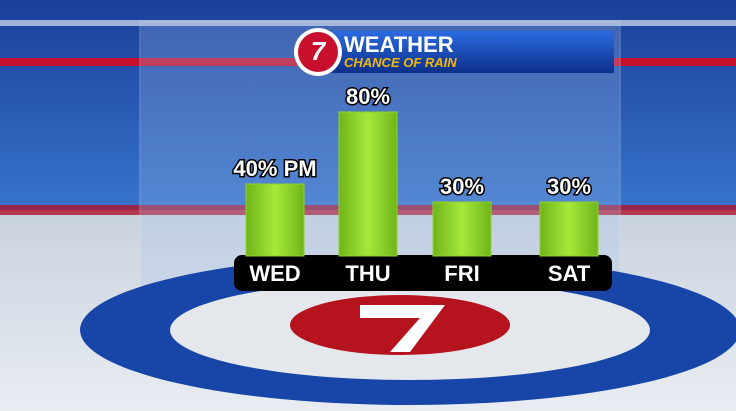 Image resolution: width=736 pixels, height=411 pixels. What do you see at coordinates (569, 273) in the screenshot?
I see `x-tick-label: SAT` at bounding box center [569, 273].